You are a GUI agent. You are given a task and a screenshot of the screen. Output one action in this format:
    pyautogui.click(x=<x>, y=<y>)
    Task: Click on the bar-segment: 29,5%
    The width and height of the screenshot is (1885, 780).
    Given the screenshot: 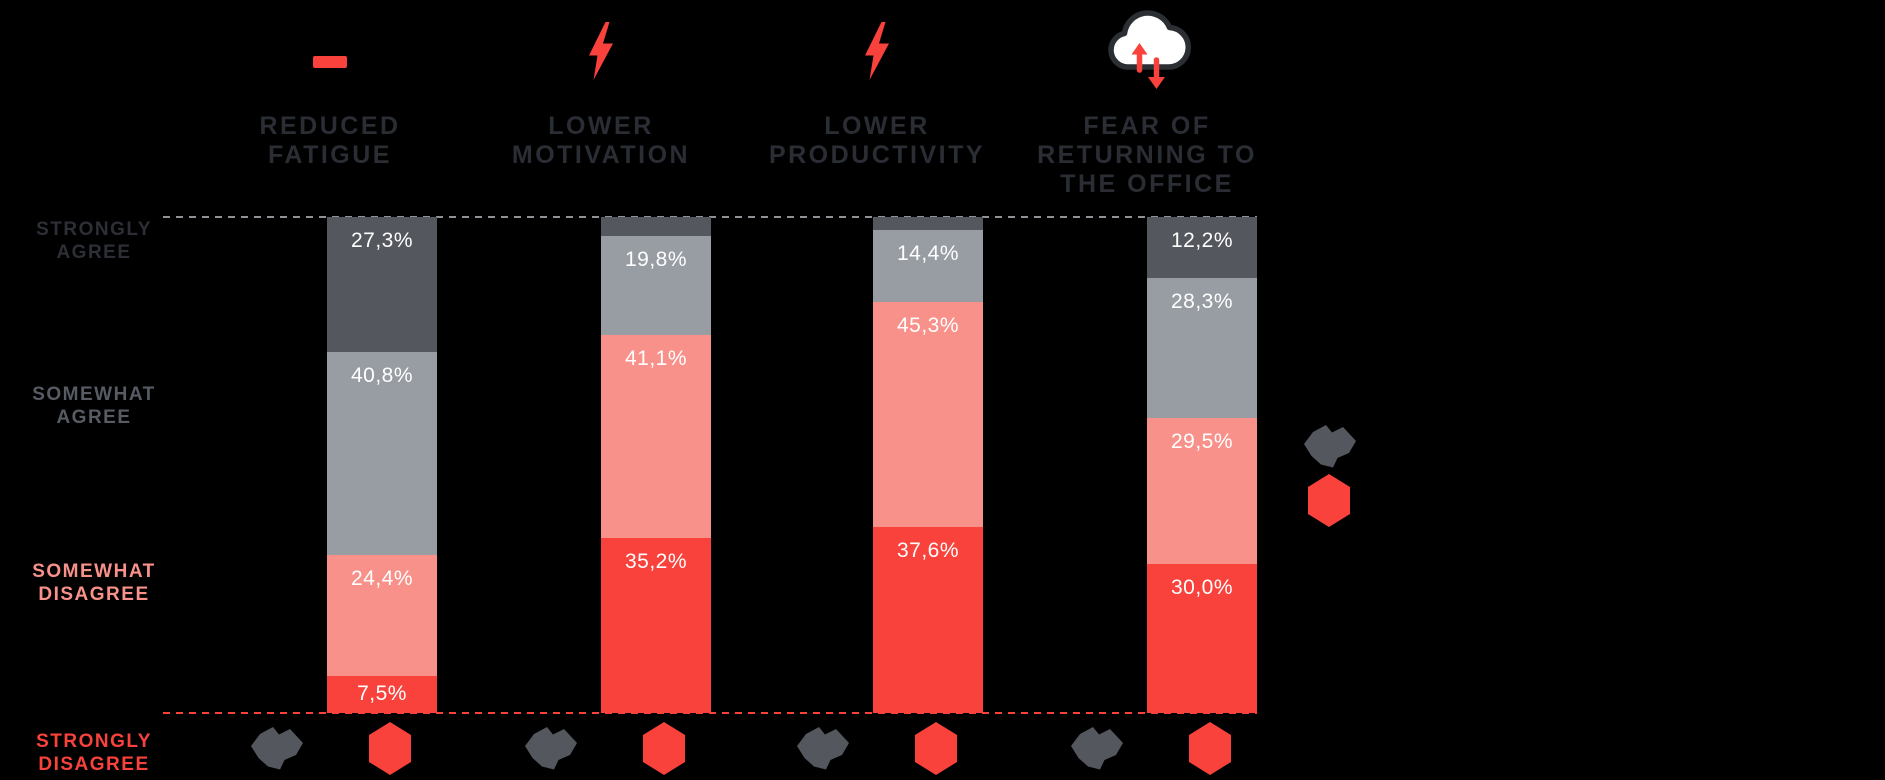 What is the action you would take?
    pyautogui.click(x=1202, y=491)
    